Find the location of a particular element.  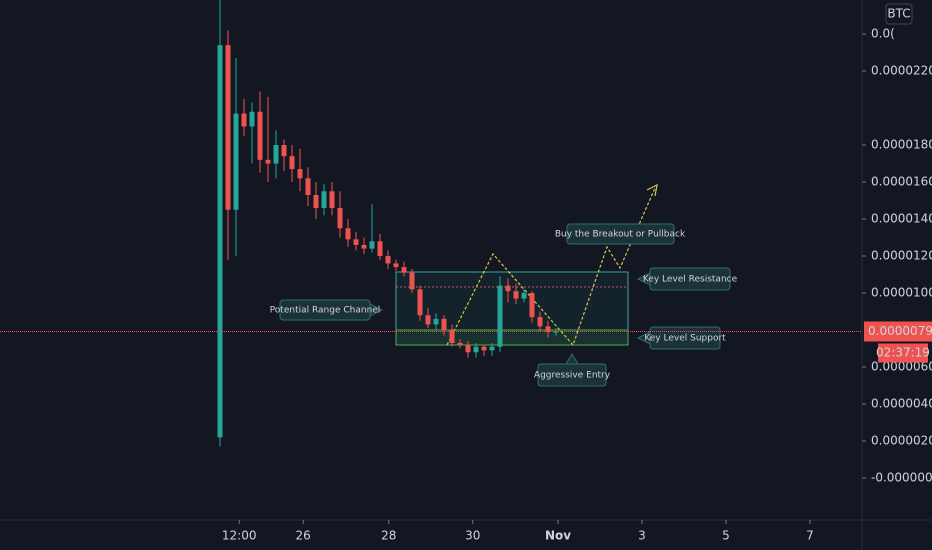

currency: BTC is located at coordinates (898, 14).